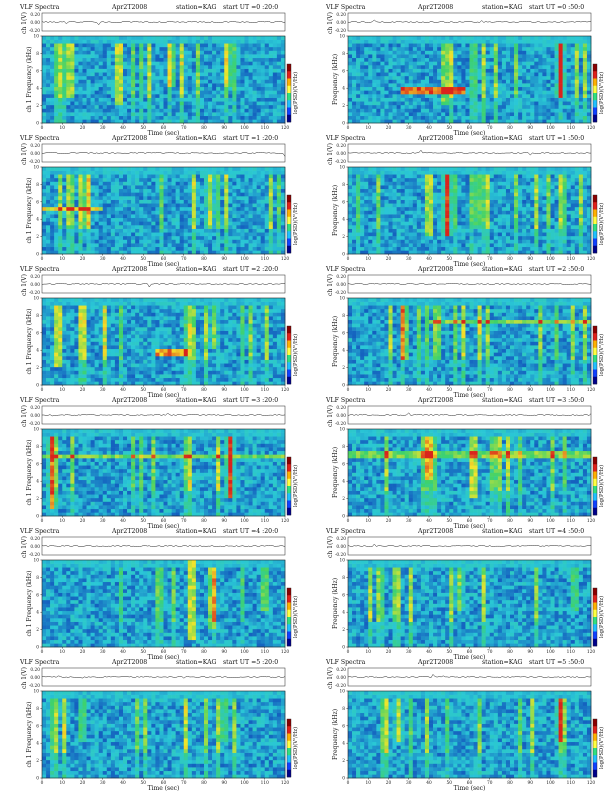 This screenshot has width=612, height=792. What do you see at coordinates (556, 138) in the screenshot?
I see `panel-start-time: start UT =1 :50:0` at bounding box center [556, 138].